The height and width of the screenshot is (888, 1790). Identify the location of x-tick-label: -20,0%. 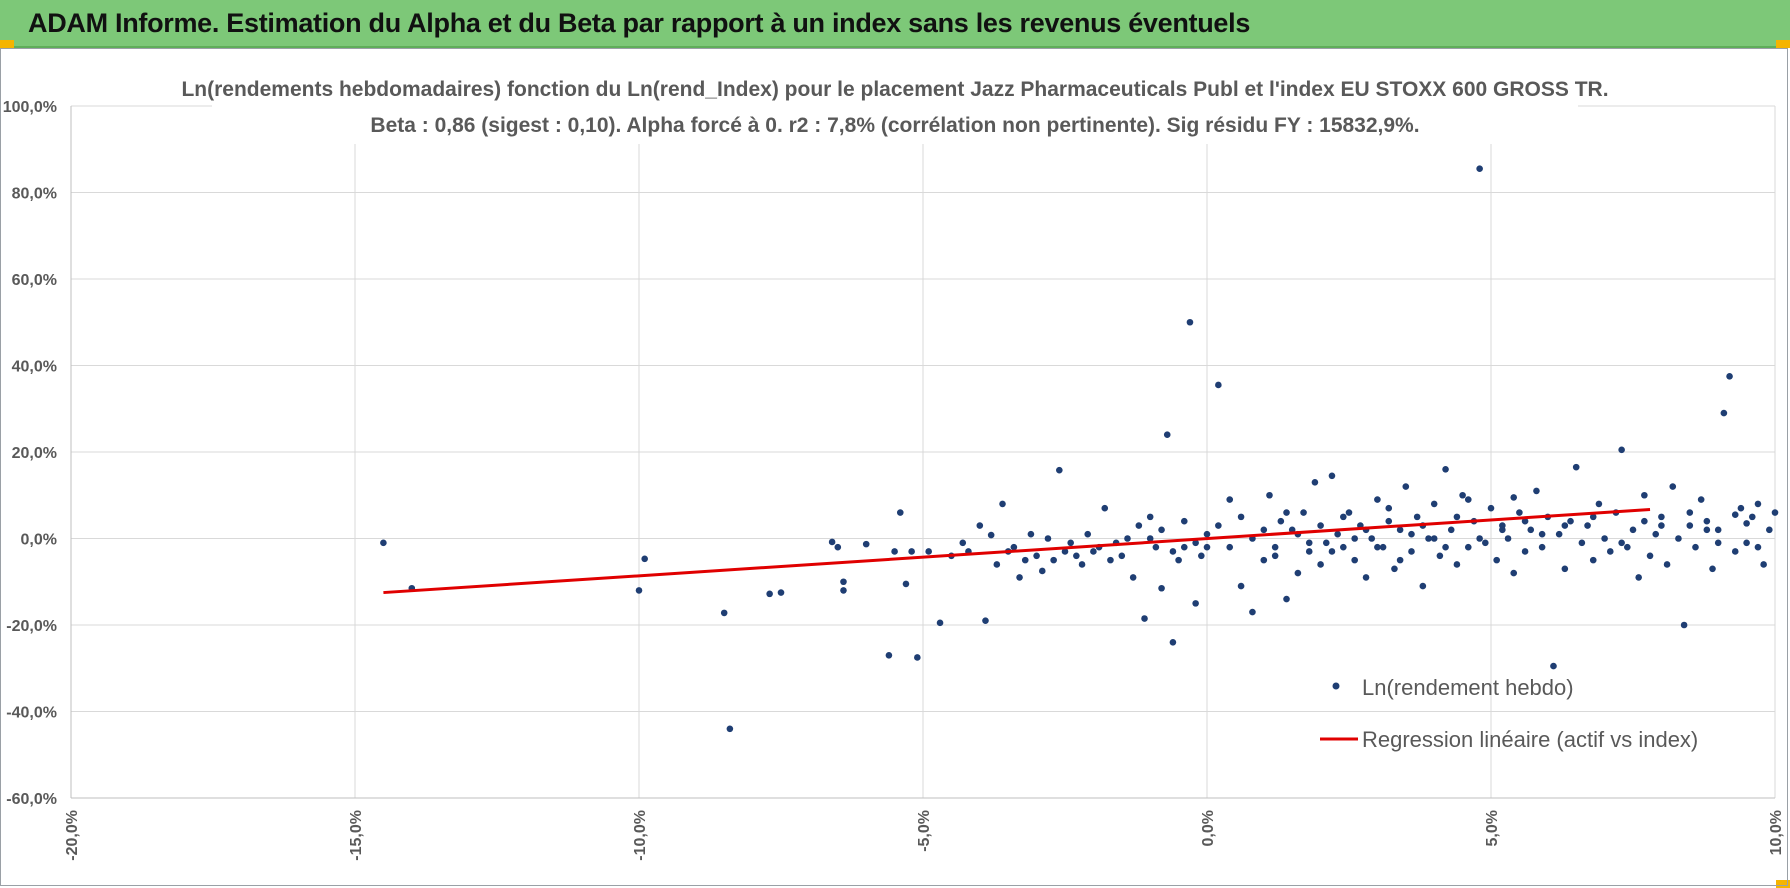
(72, 835).